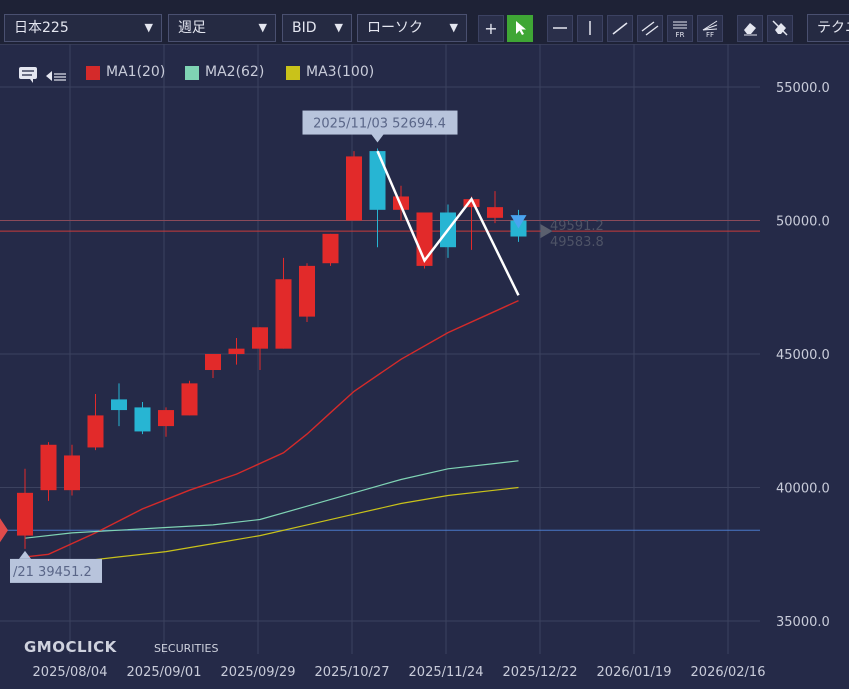 Image resolution: width=849 pixels, height=689 pixels. I want to click on high-price-label: 2025/11/03 52694.4, so click(379, 124).